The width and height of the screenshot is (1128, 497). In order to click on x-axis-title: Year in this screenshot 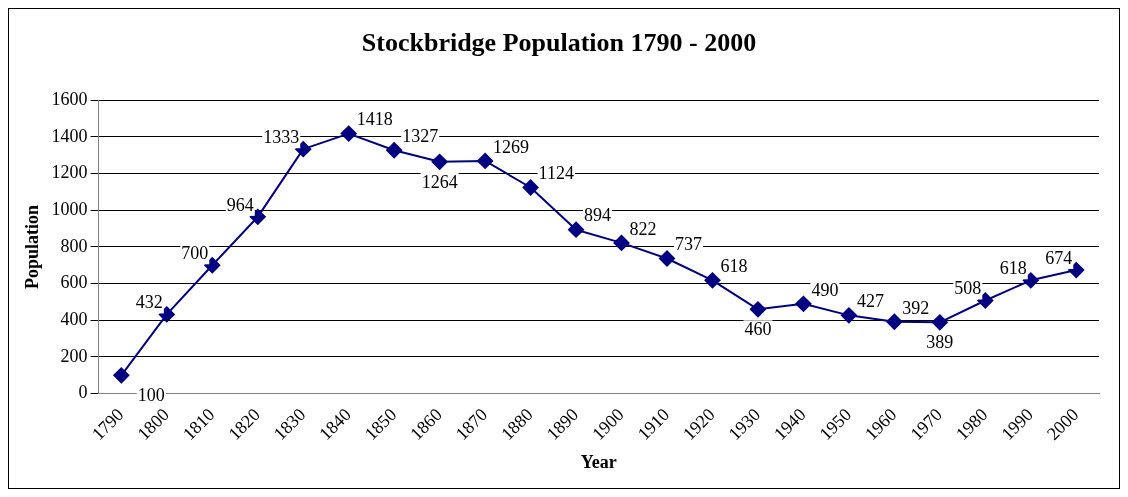, I will do `click(598, 461)`.